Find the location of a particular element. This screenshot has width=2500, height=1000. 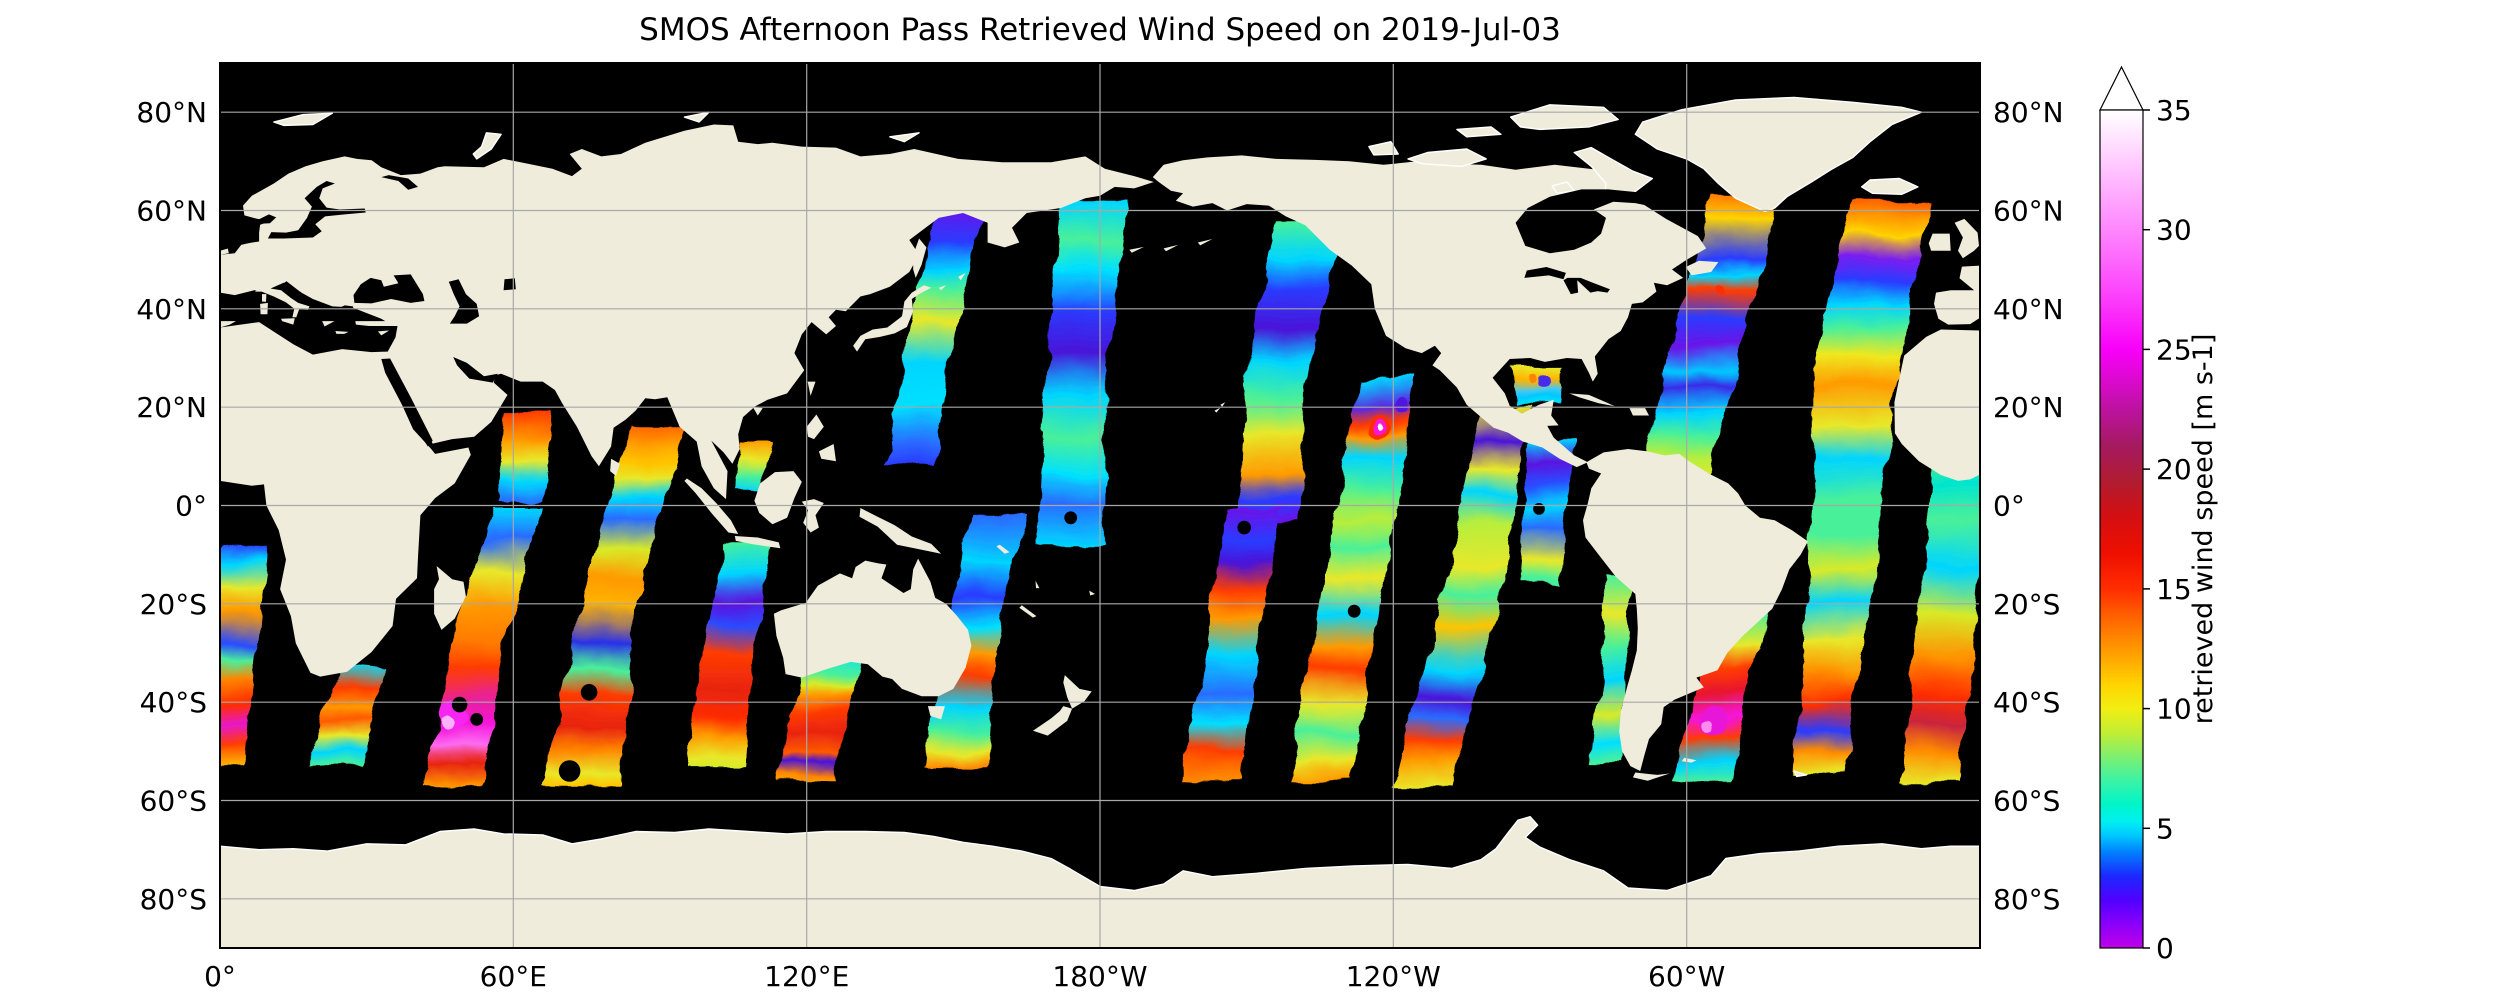

colorbar-tick-label: 20 is located at coordinates (2174, 469).